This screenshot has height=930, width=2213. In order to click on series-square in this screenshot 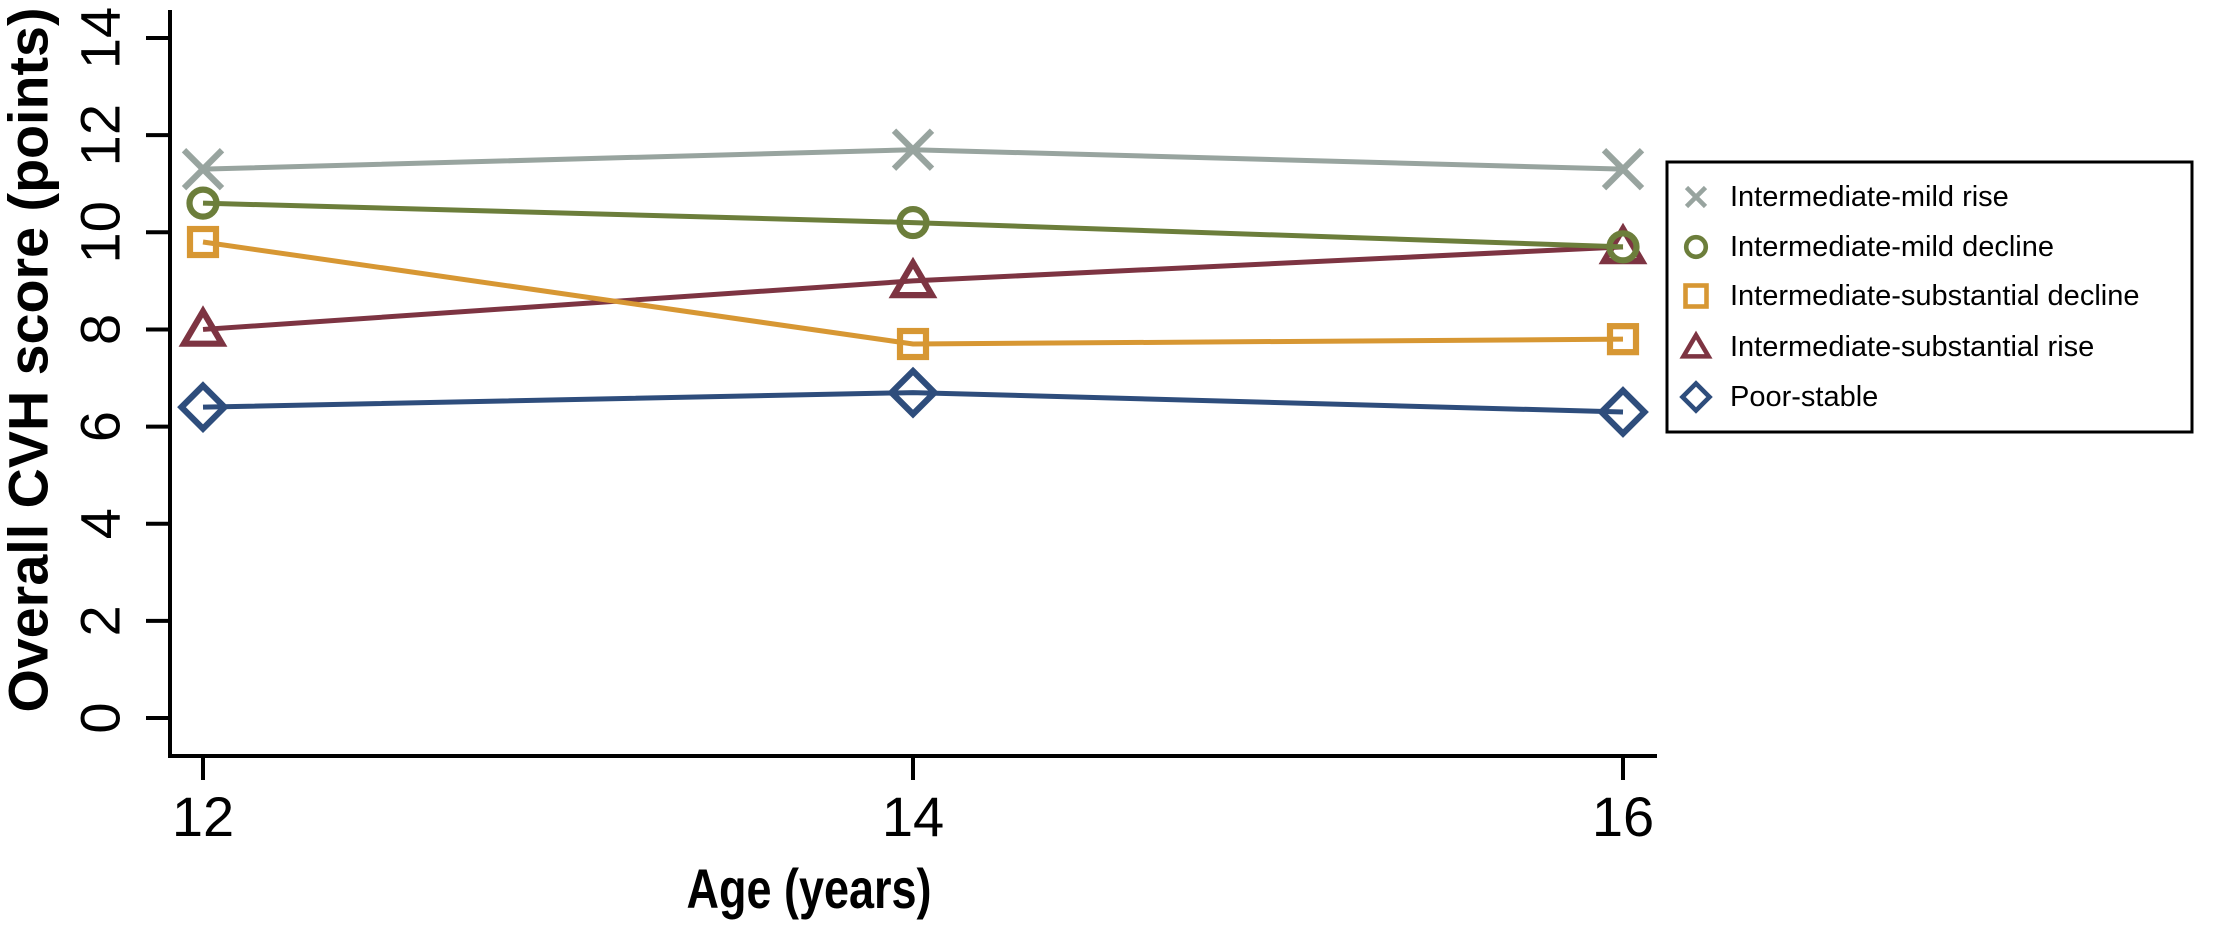, I will do `click(913, 293)`.